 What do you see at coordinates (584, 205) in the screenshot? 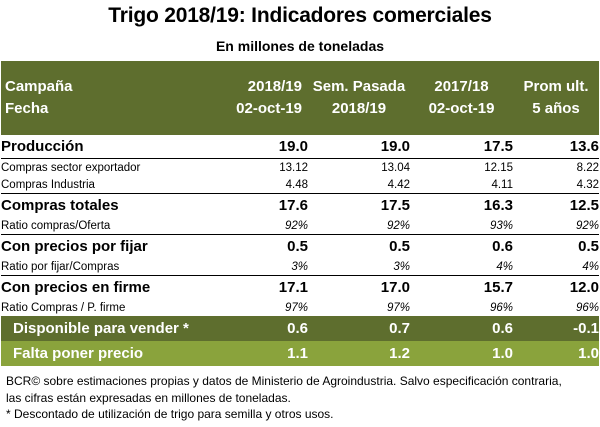
I see `row-value: 12.5` at bounding box center [584, 205].